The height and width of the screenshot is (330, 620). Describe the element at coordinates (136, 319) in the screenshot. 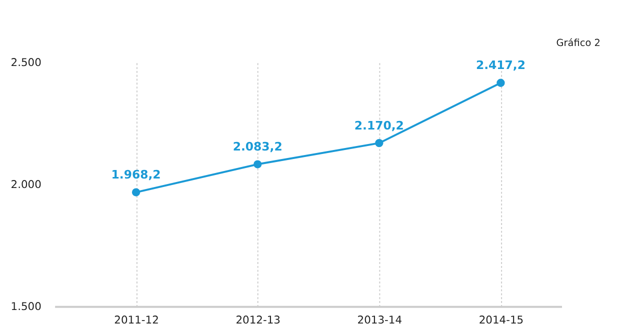

I see `x-tick-label: 2011-12` at that location.